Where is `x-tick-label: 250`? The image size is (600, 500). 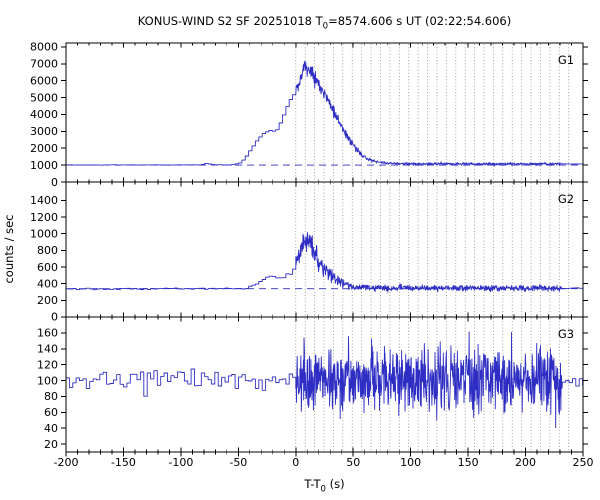
x-tick-label: 250 is located at coordinates (583, 462).